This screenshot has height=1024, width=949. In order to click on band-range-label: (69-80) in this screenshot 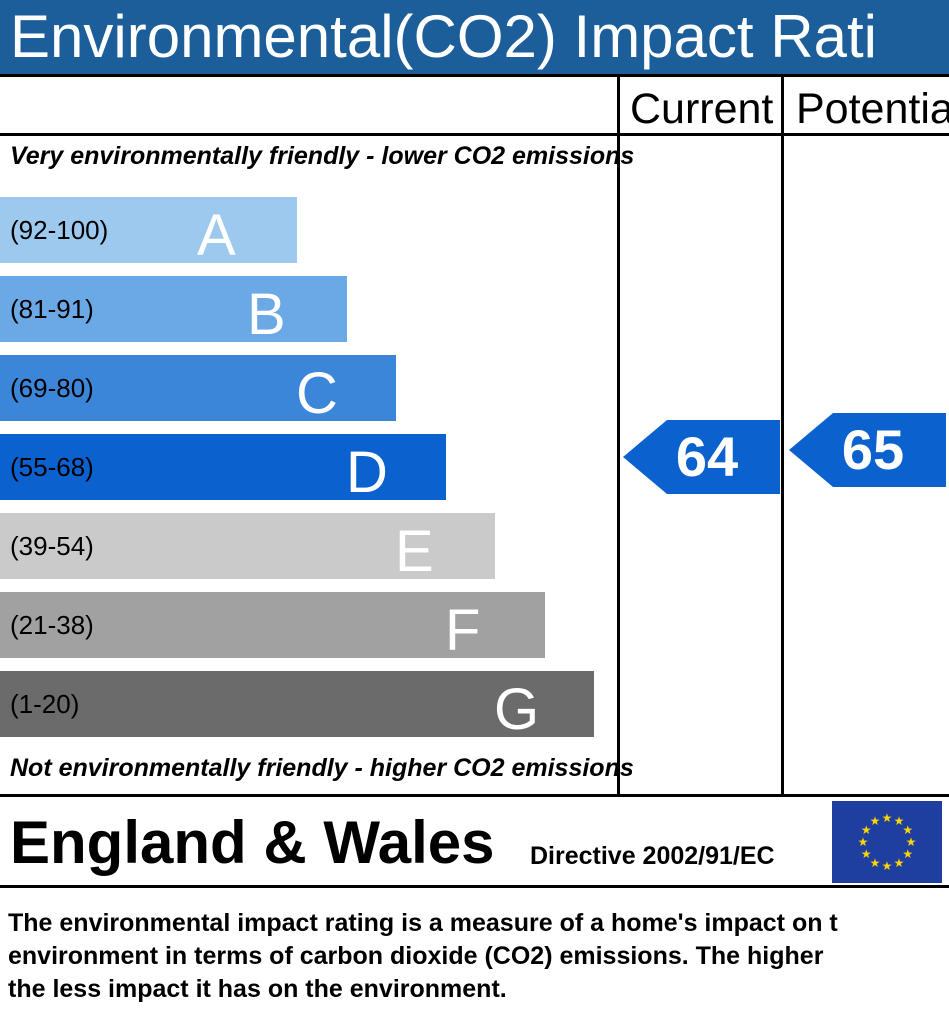, I will do `click(52, 388)`.